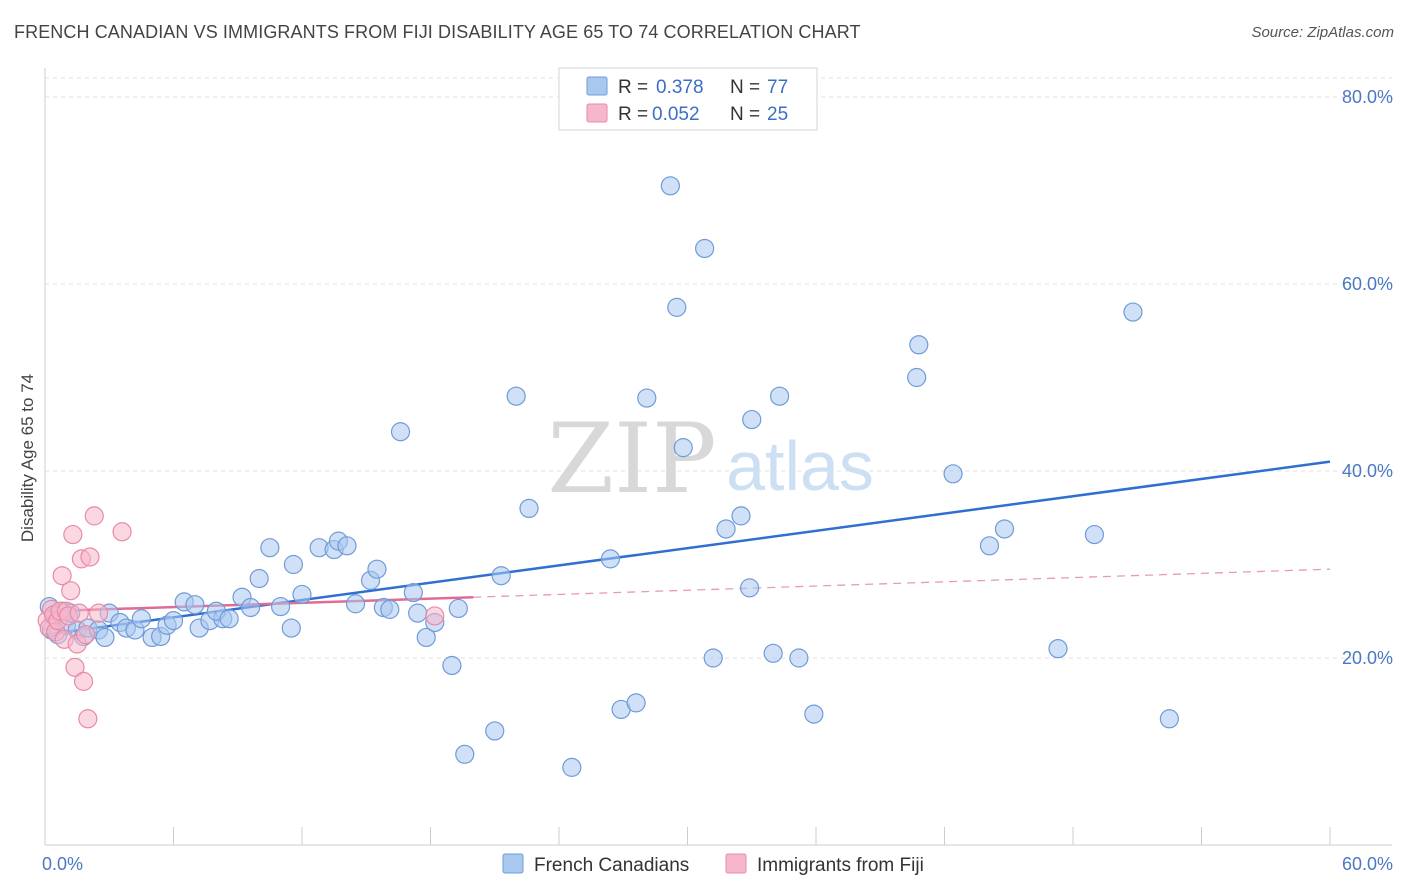 The height and width of the screenshot is (892, 1406). I want to click on legend-bottom-swatch-french, so click(513, 863).